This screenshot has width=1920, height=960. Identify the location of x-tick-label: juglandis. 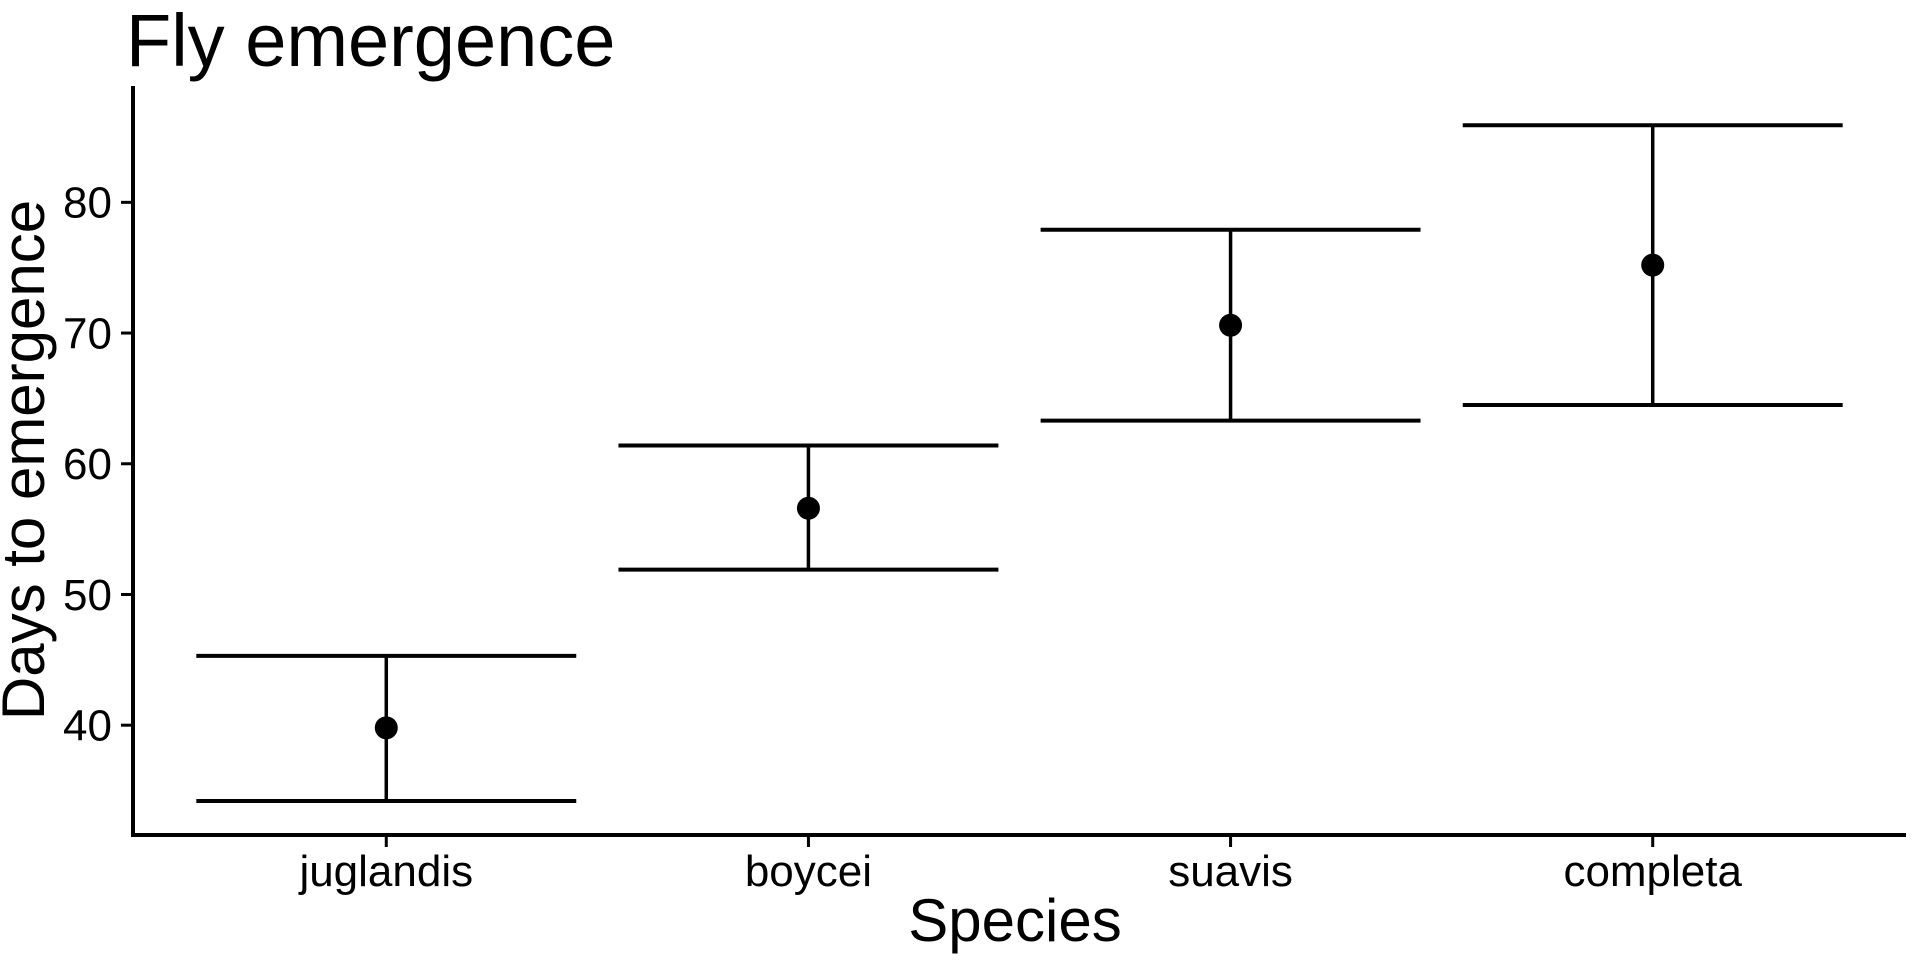
(385, 871).